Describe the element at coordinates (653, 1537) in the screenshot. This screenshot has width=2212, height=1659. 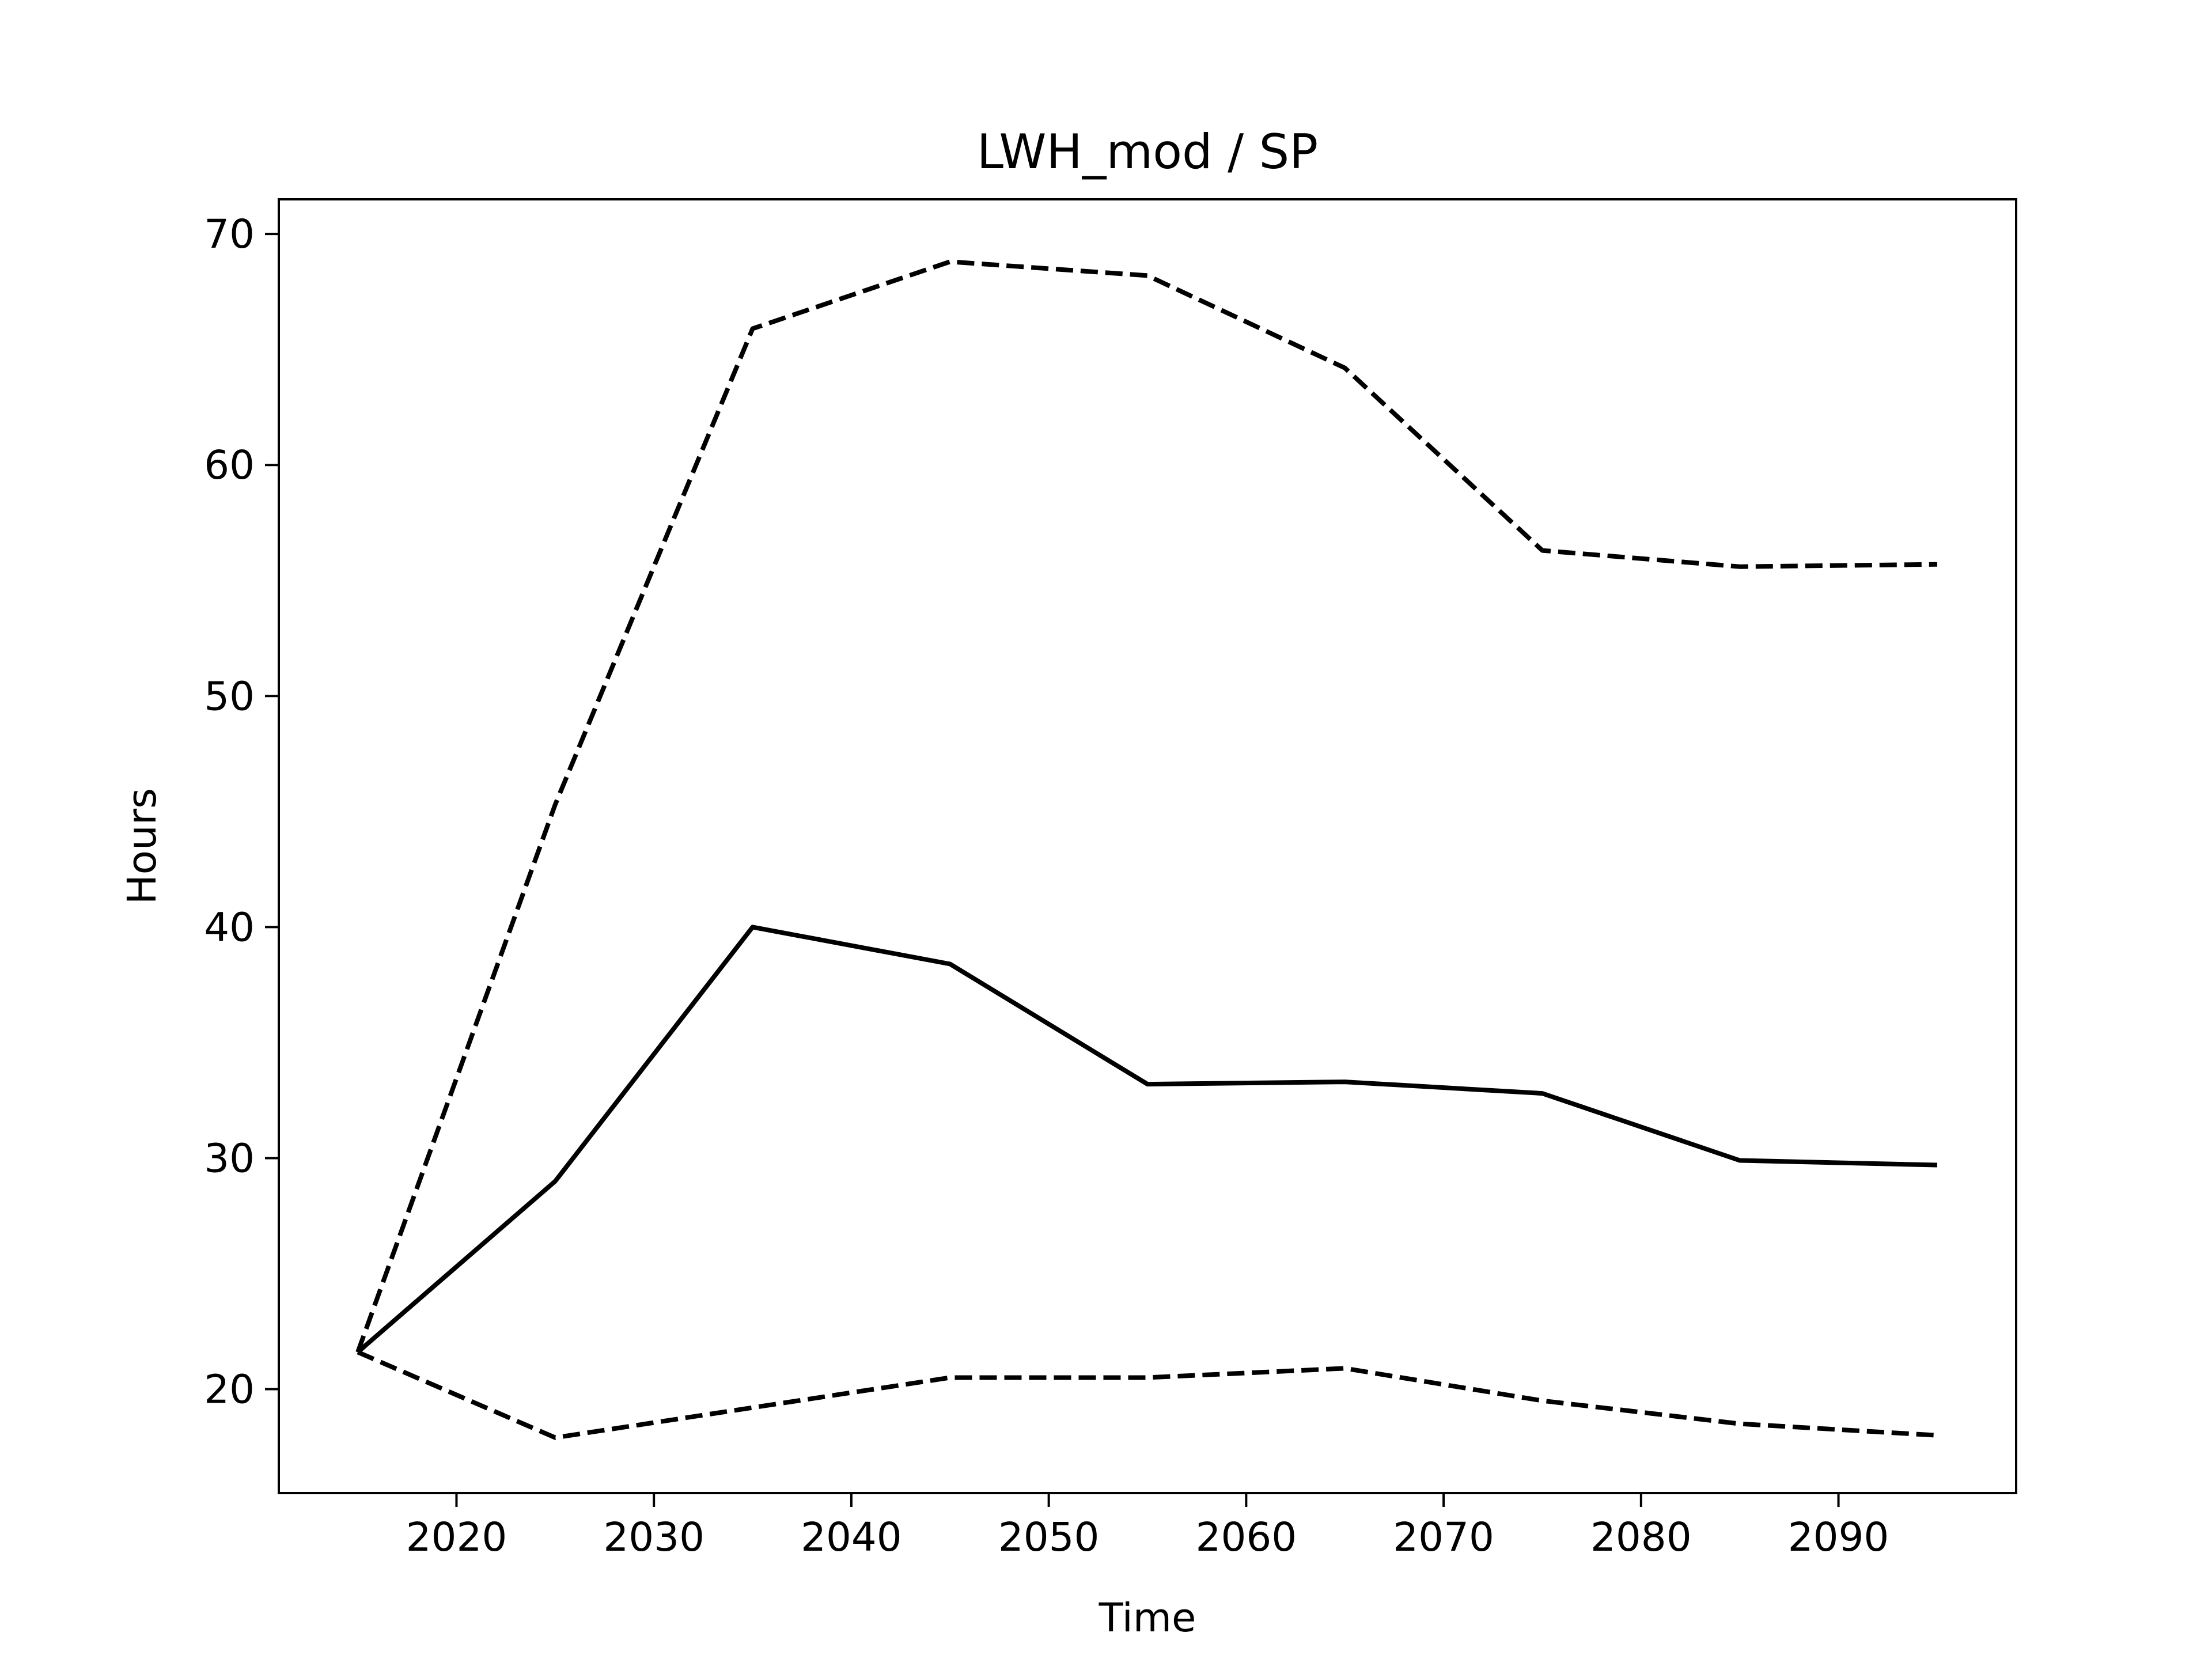
I see `x-tick-label: 2030` at that location.